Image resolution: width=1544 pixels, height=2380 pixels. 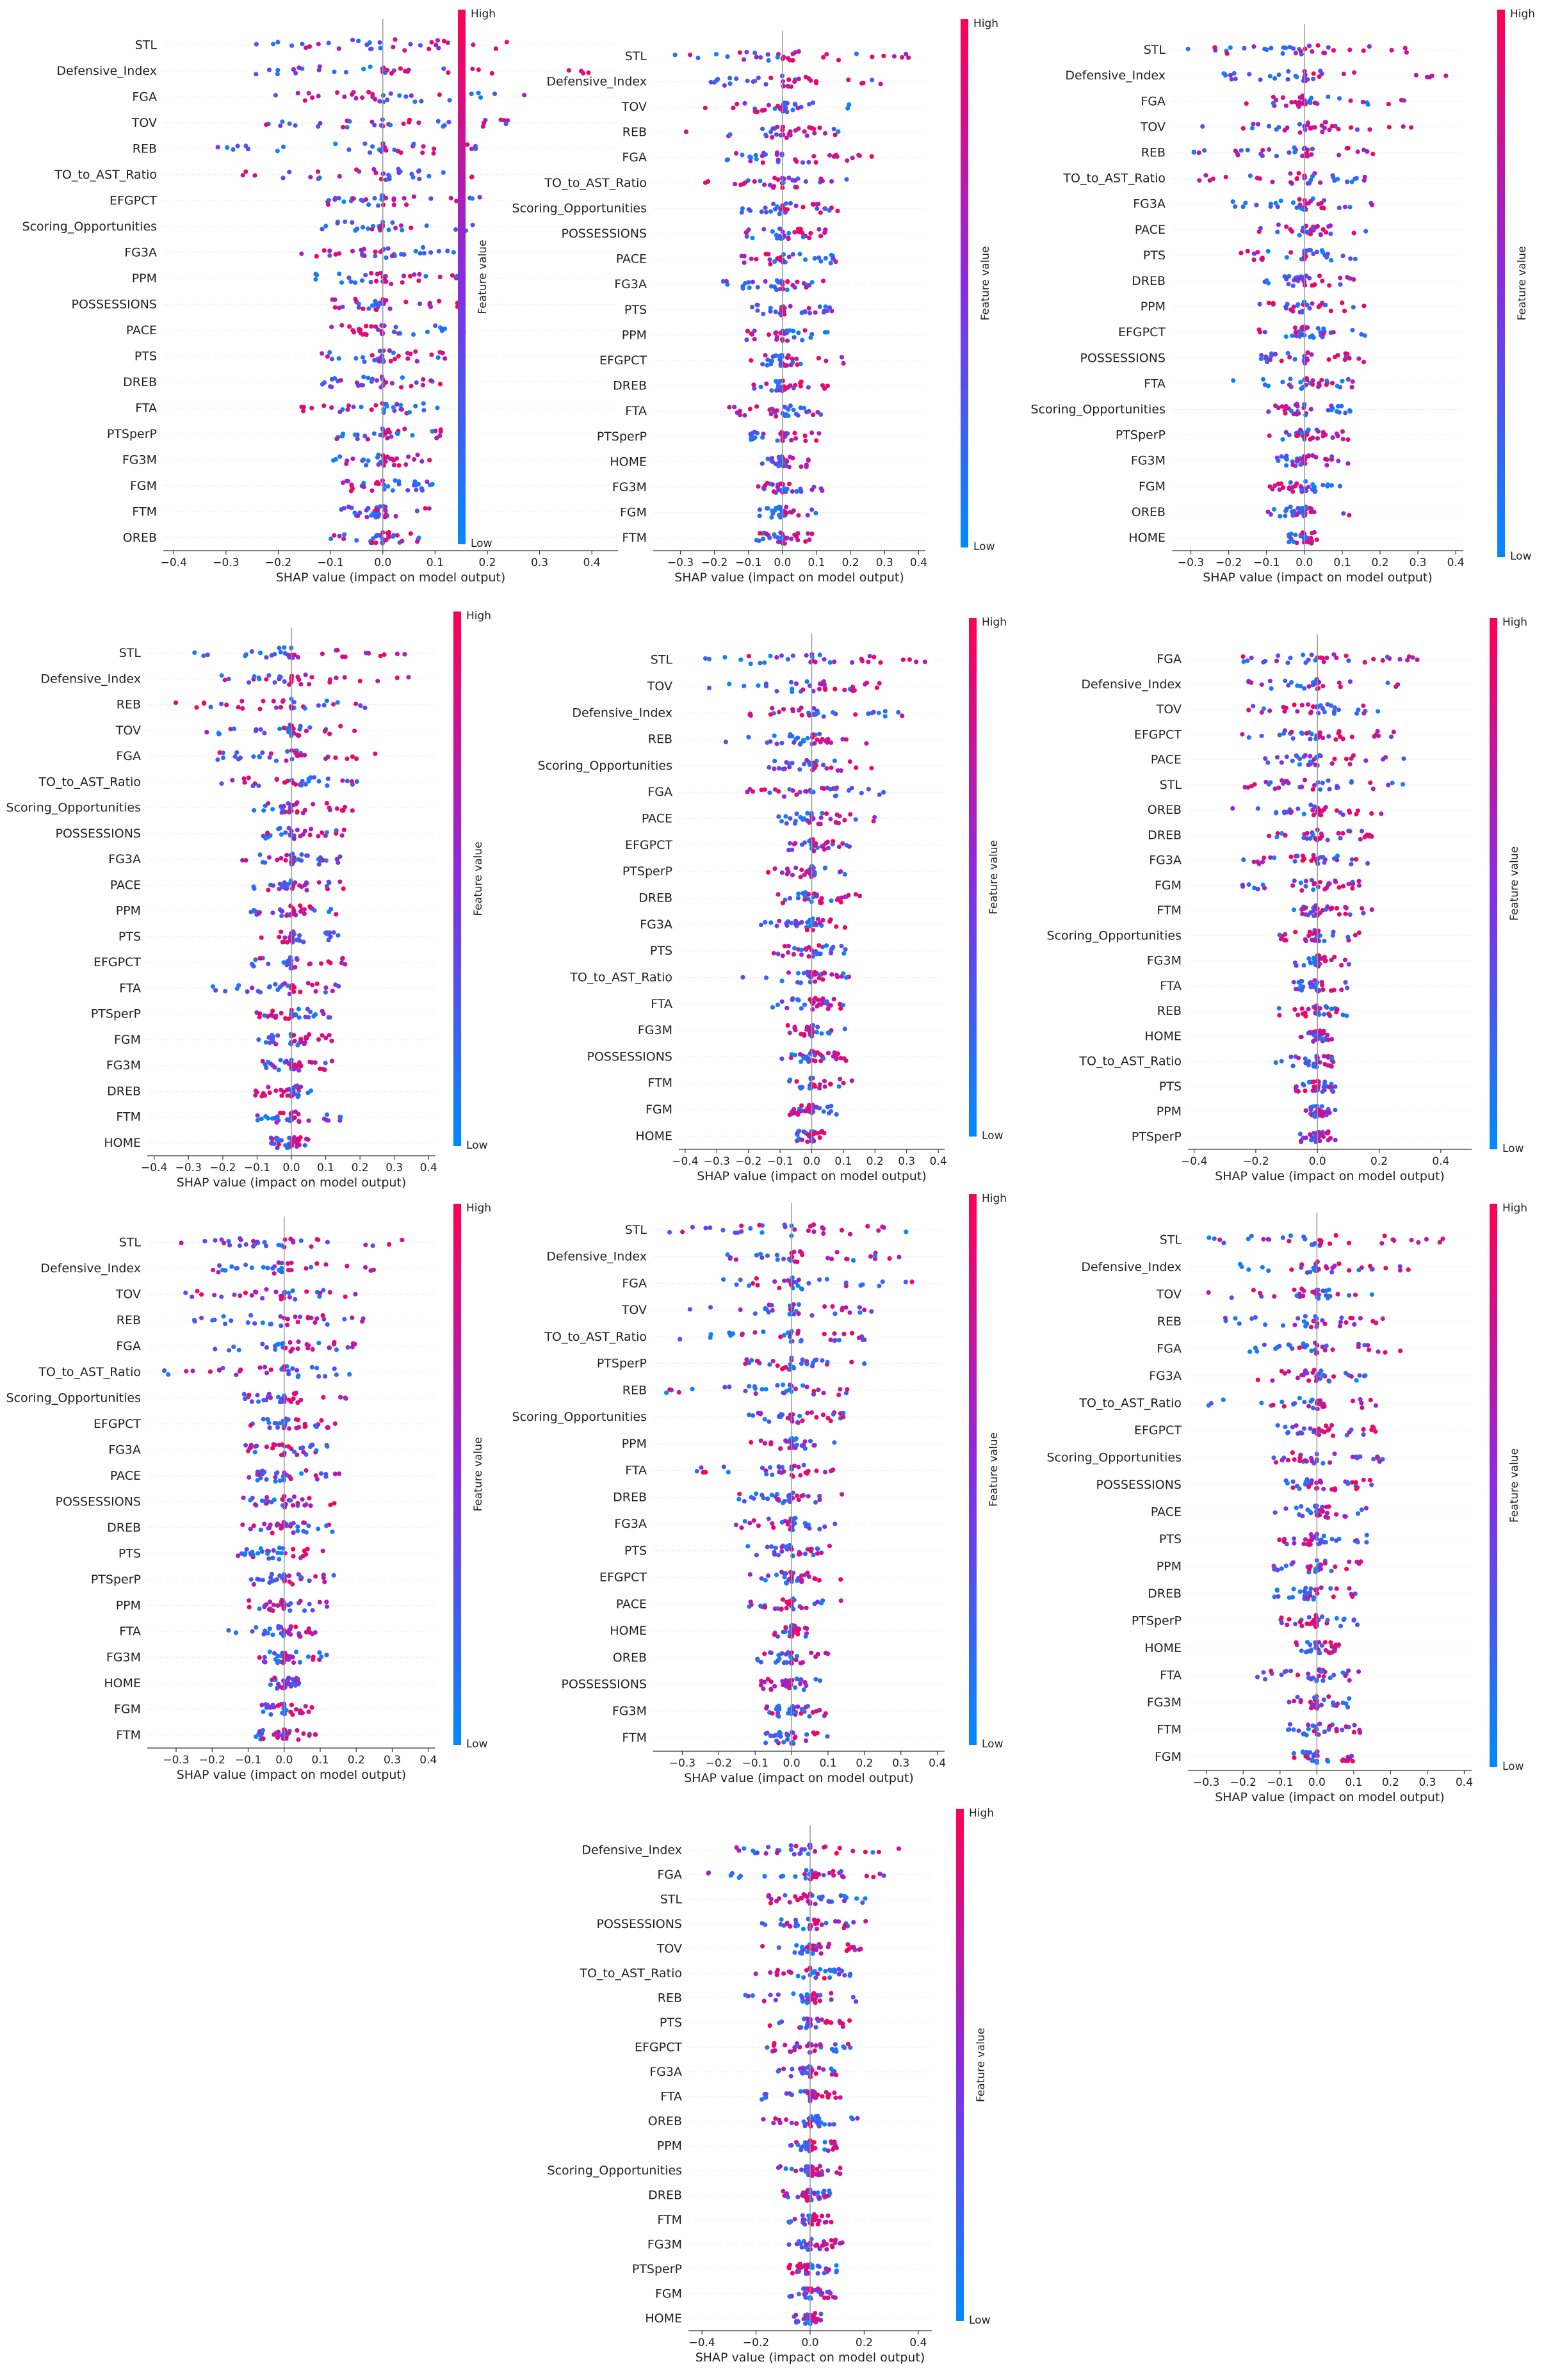 What do you see at coordinates (1165, 810) in the screenshot?
I see `feature-label: OREB` at bounding box center [1165, 810].